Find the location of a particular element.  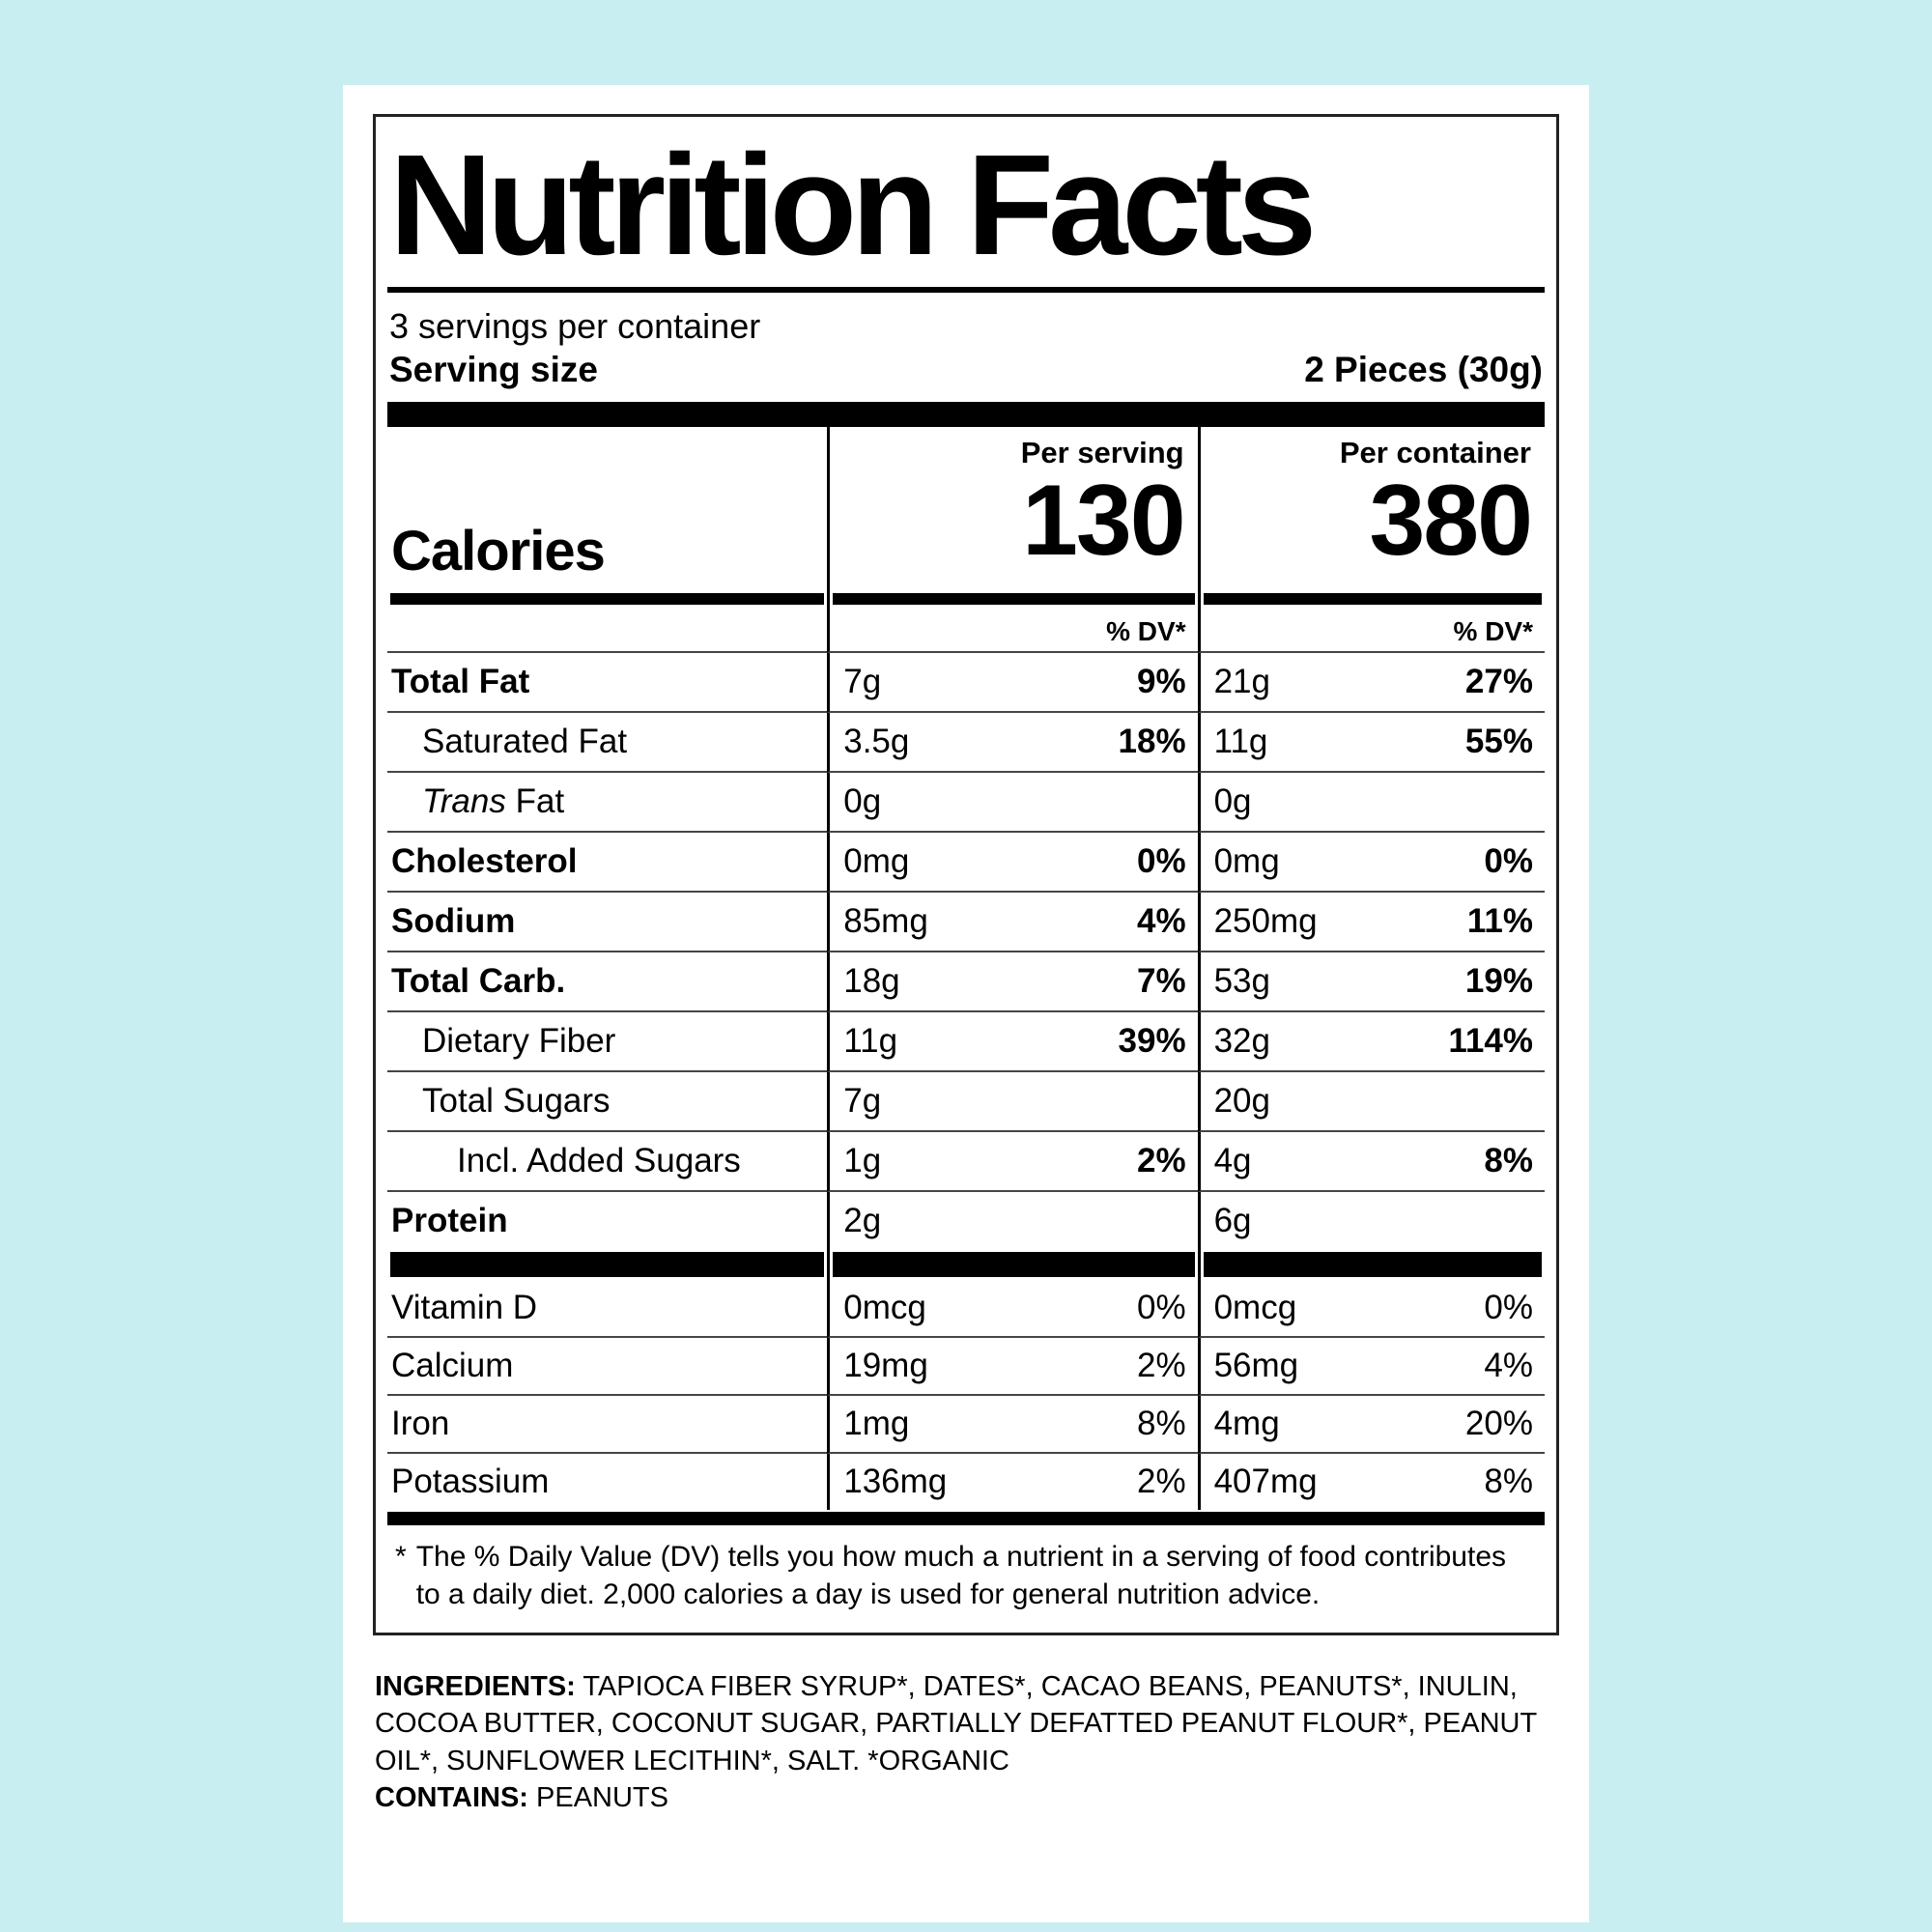

nutrient-name: Dietary Fiber is located at coordinates (607, 1042).